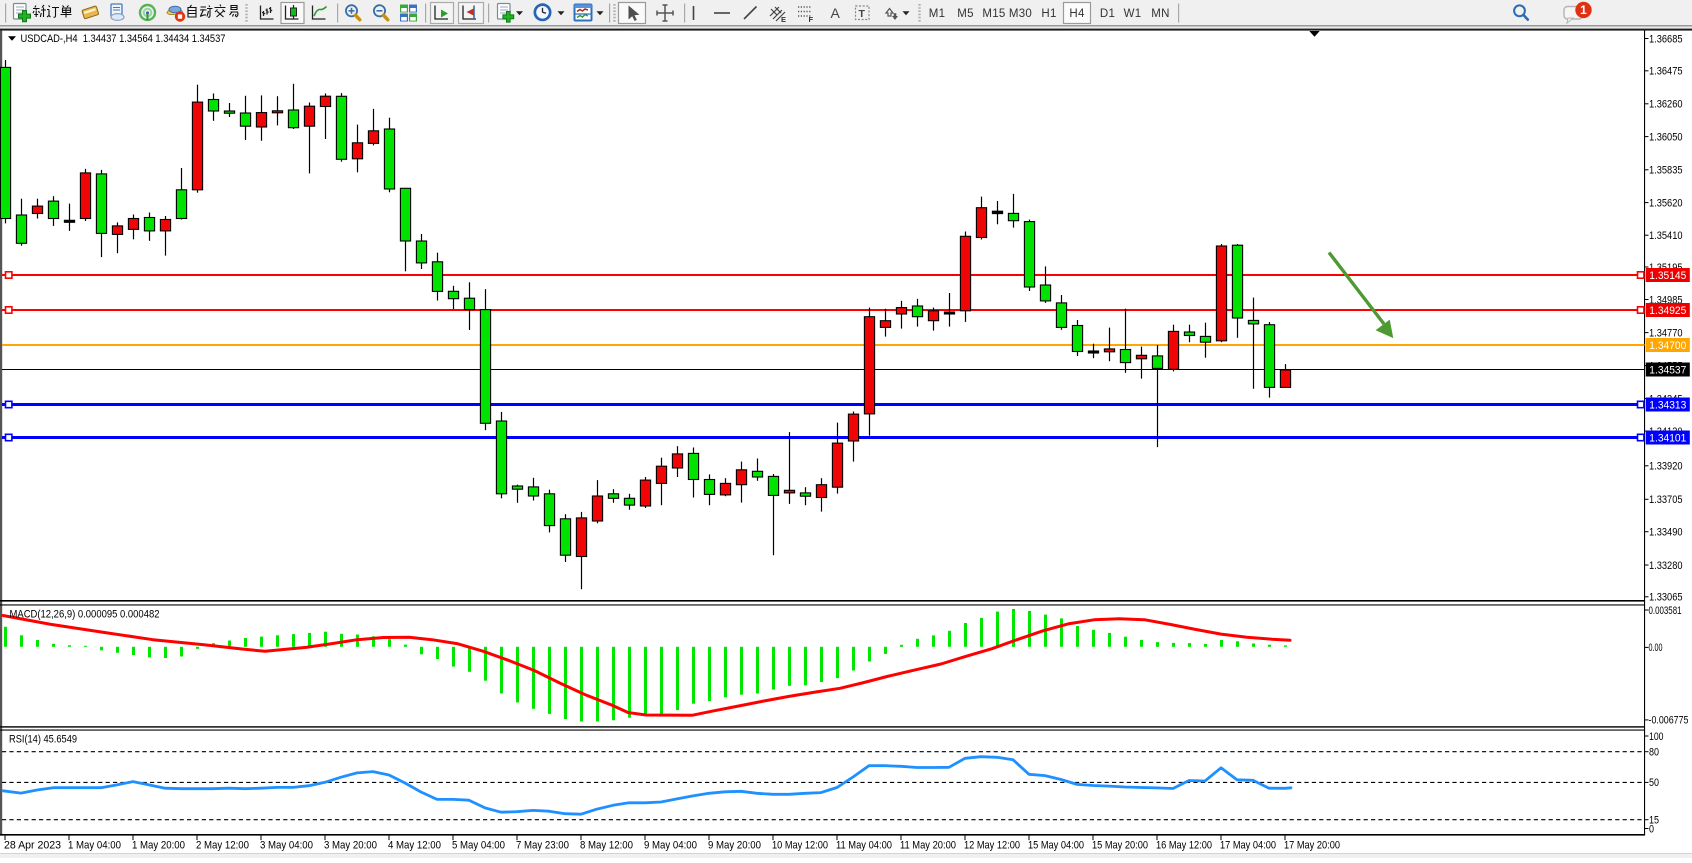 The height and width of the screenshot is (863, 1692). What do you see at coordinates (1667, 438) in the screenshot?
I see `svg-text: 1.34101` at bounding box center [1667, 438].